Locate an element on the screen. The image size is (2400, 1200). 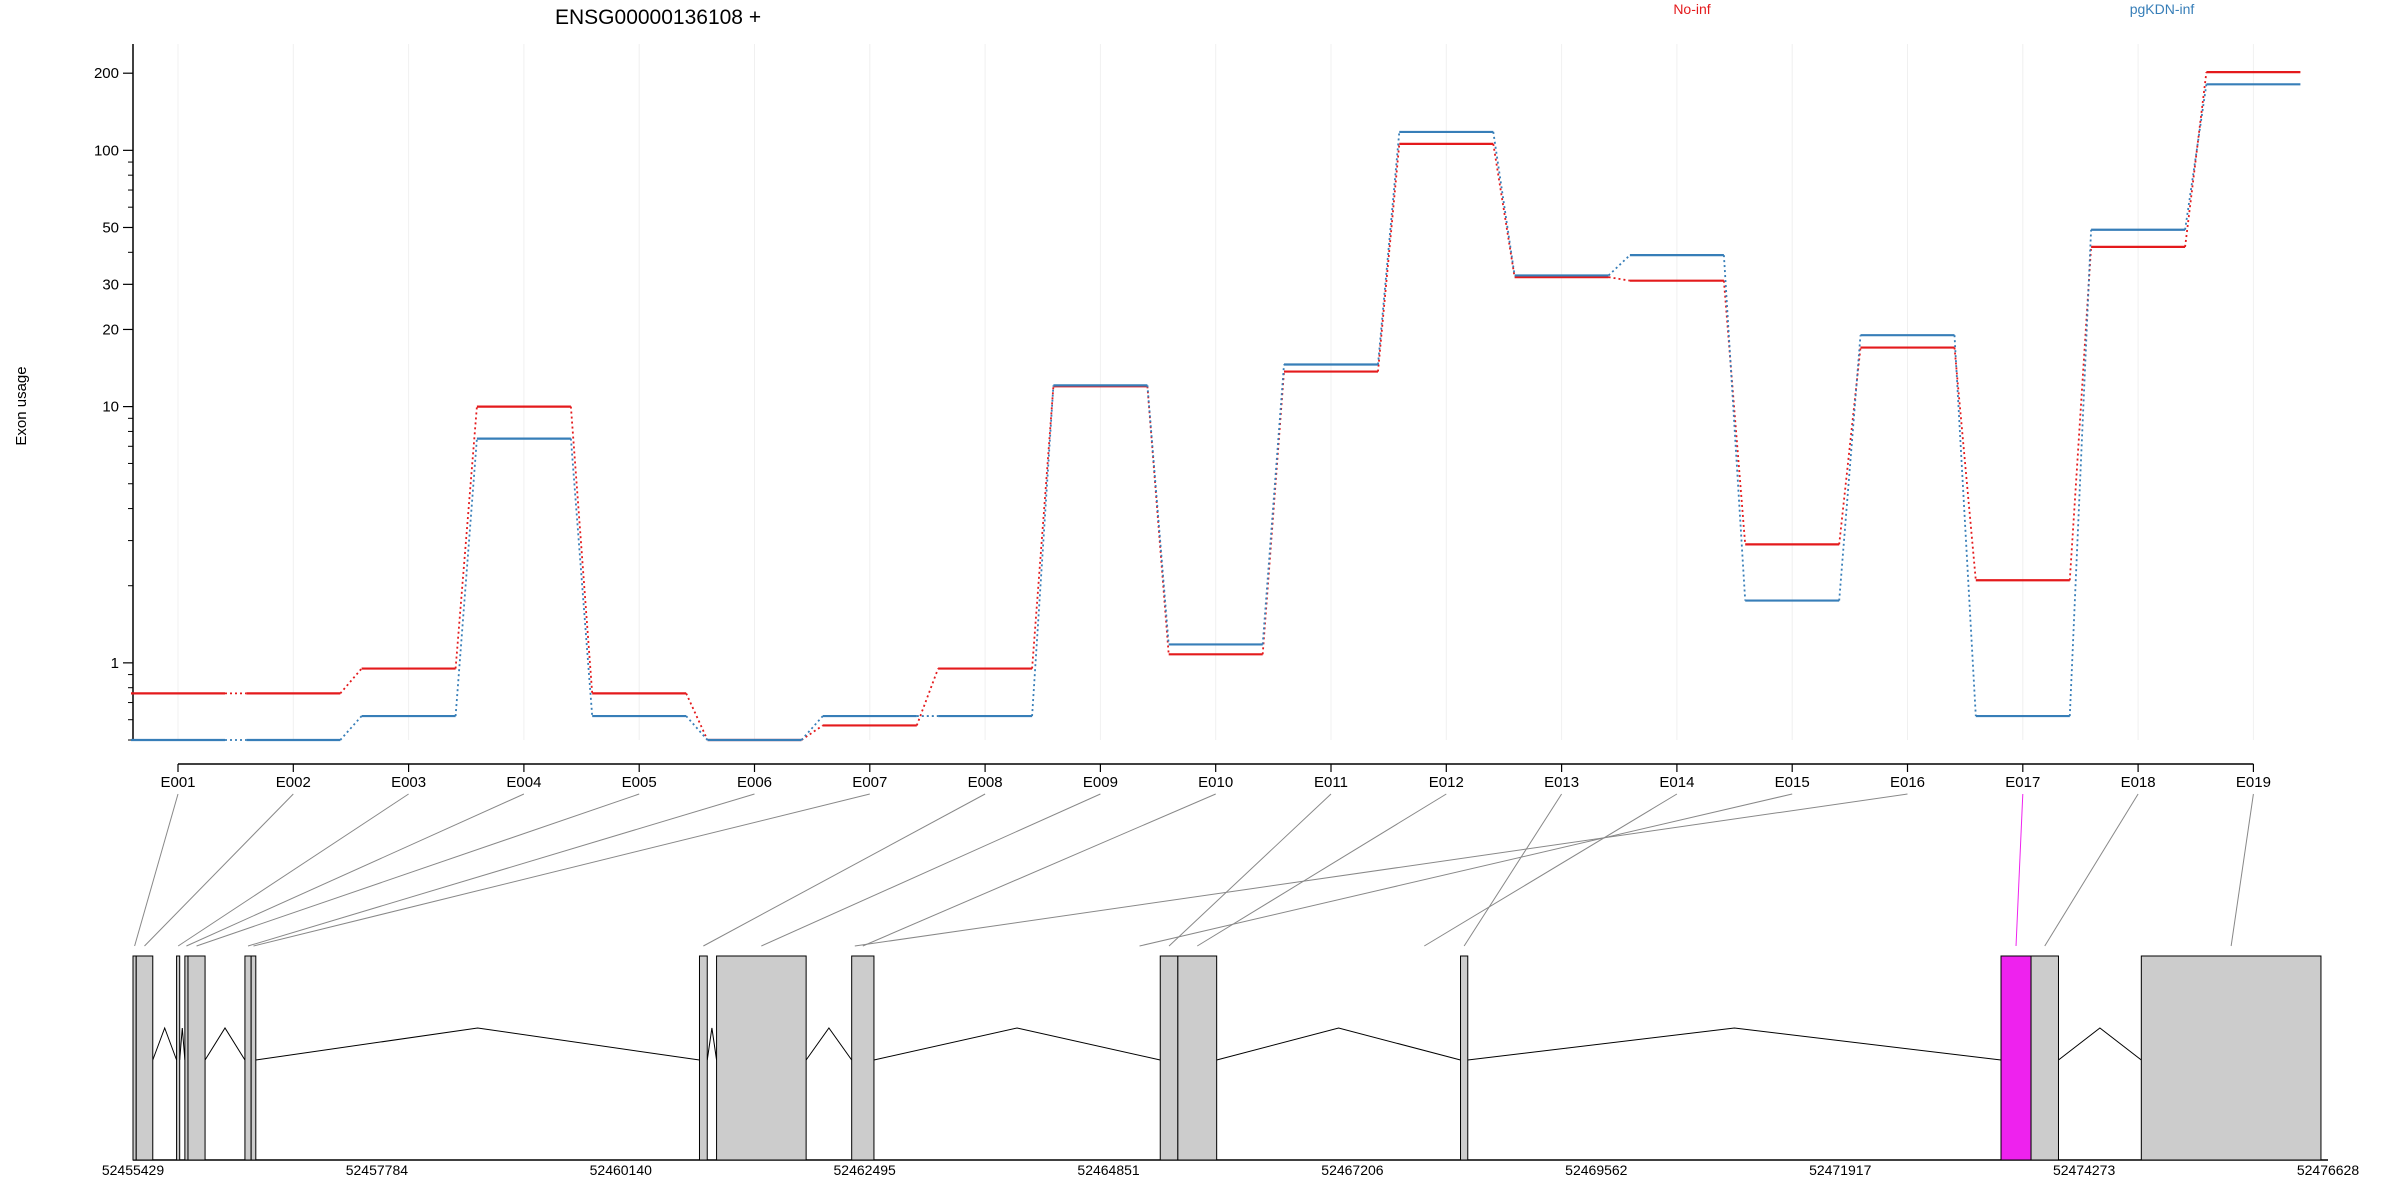
exon-connector-e004 is located at coordinates (355, 870).